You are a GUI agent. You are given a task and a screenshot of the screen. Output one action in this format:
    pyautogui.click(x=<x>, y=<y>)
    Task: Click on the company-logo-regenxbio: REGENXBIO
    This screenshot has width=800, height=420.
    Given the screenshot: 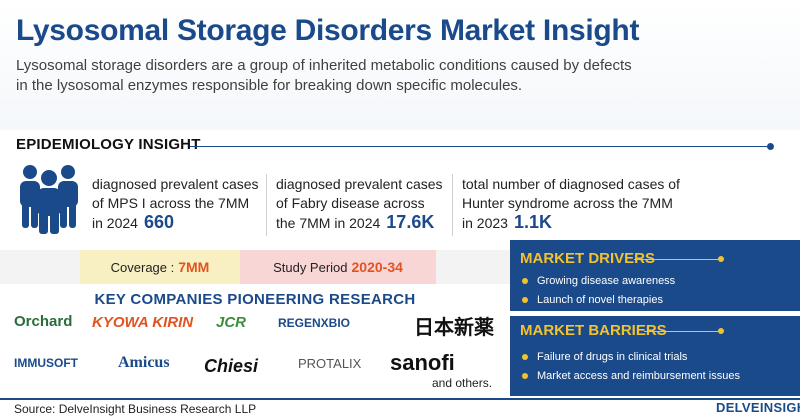 What is the action you would take?
    pyautogui.click(x=314, y=323)
    